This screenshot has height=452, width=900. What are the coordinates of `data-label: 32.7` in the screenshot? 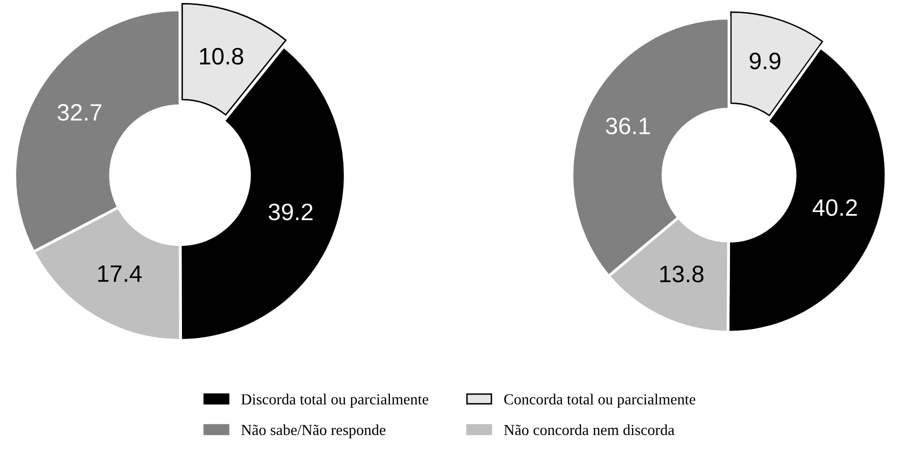 It's located at (80, 112).